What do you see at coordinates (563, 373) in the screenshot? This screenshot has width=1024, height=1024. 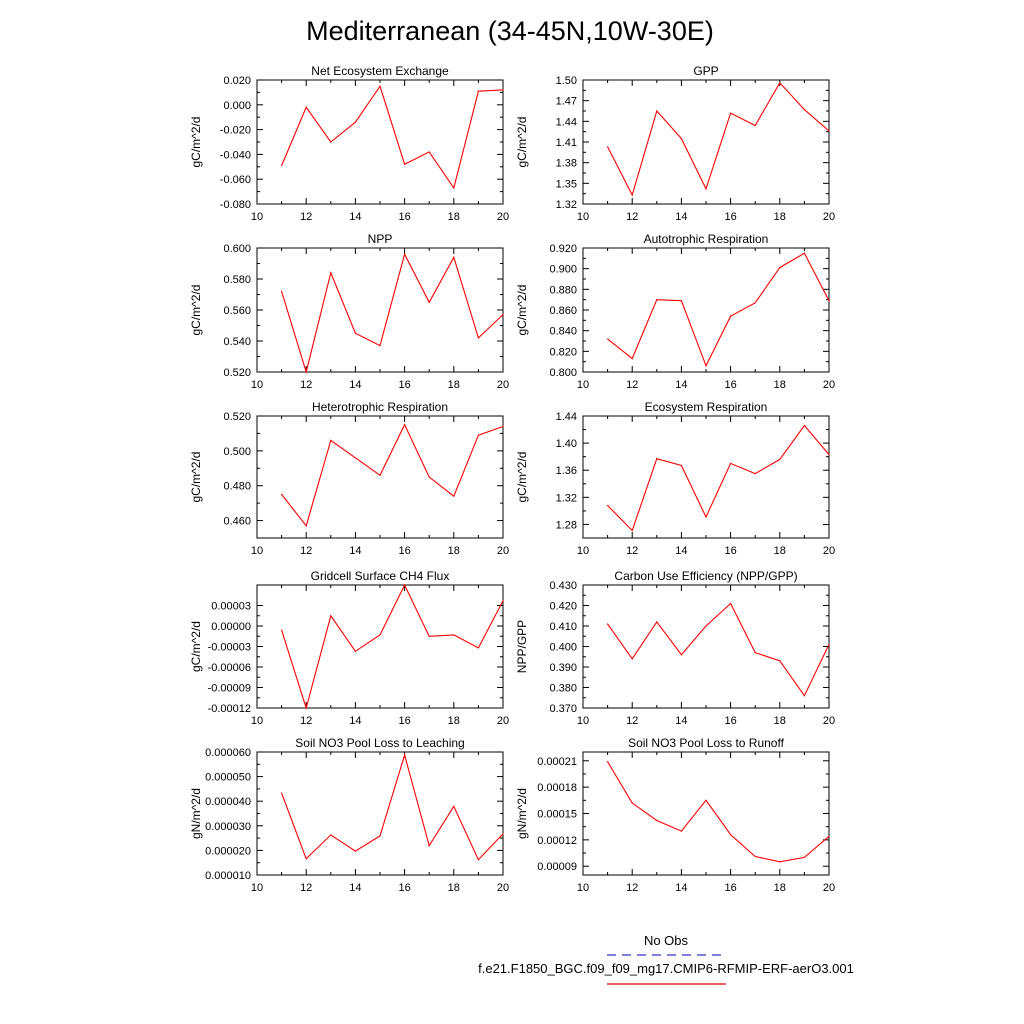 I see `y-tick-label: 0.800` at bounding box center [563, 373].